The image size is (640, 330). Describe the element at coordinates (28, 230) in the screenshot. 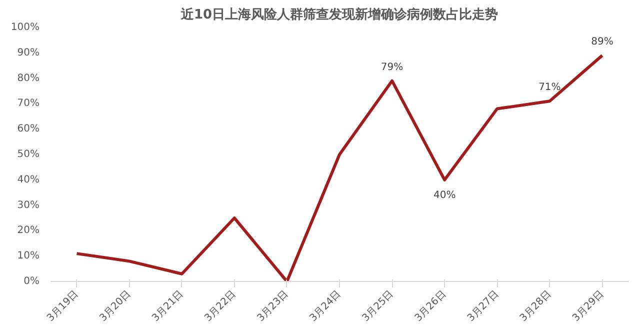

I see `y-tick-label: 20%` at that location.